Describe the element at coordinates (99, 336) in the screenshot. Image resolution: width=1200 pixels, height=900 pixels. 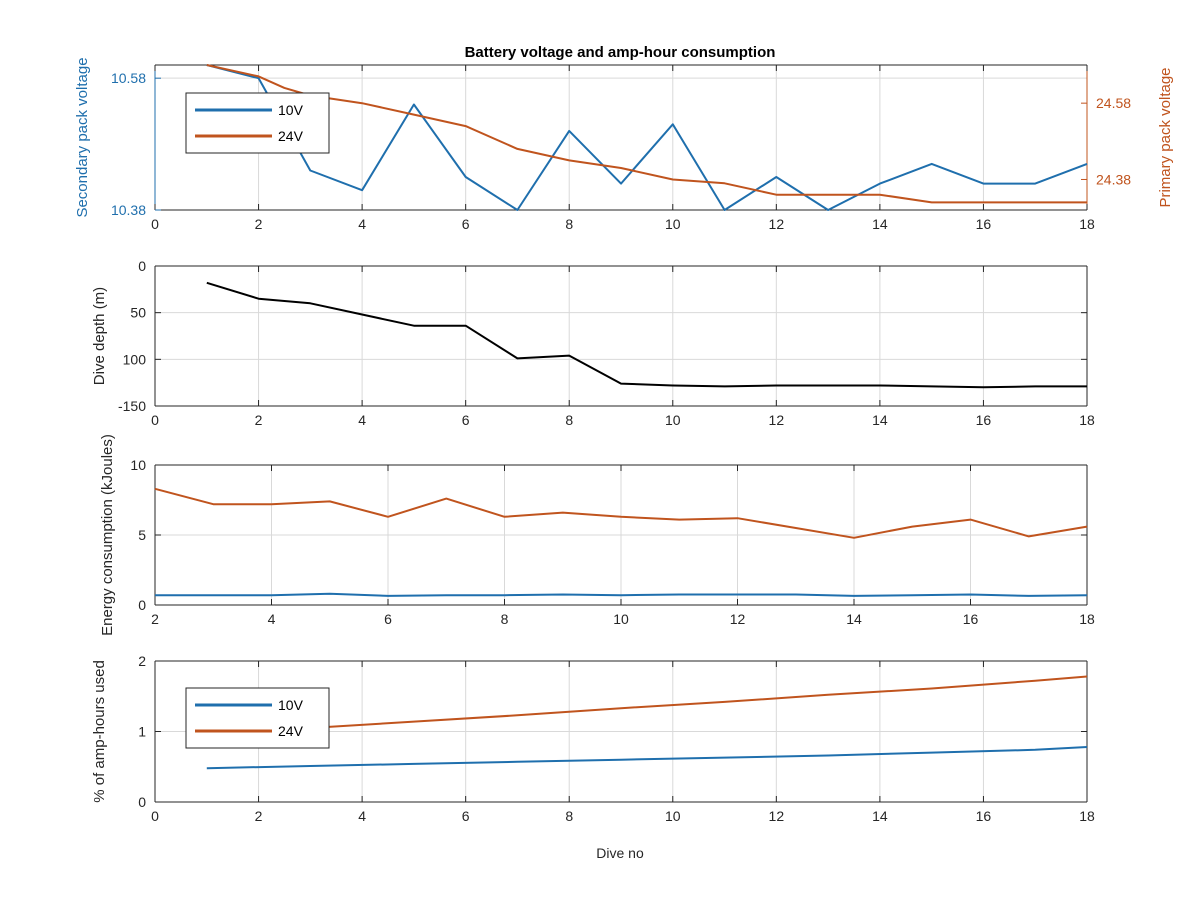
I see `y-axis-label-left: Dive depth (m)` at that location.